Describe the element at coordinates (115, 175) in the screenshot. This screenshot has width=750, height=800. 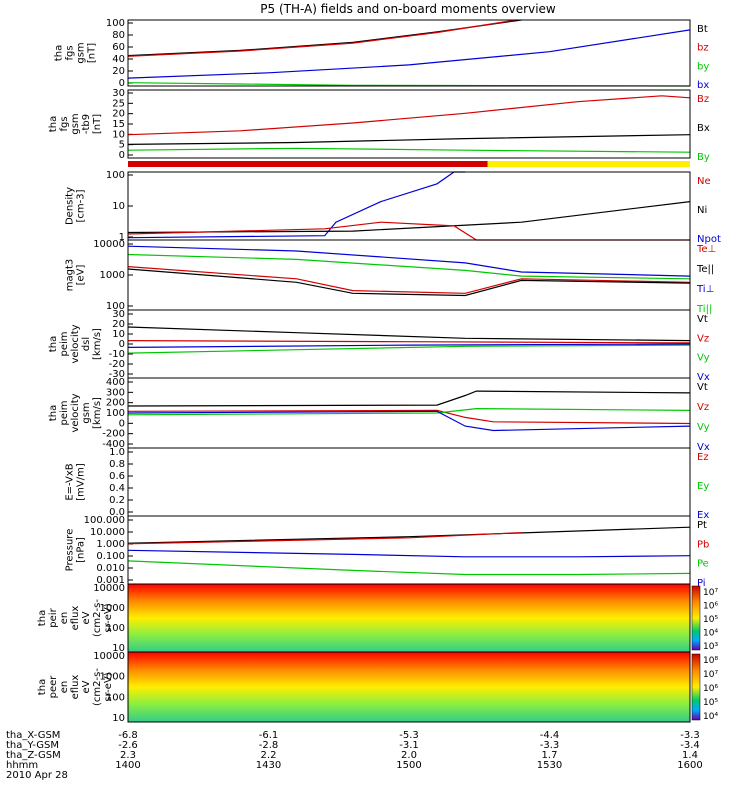
I see `panel-3-ytick-2: 100` at that location.